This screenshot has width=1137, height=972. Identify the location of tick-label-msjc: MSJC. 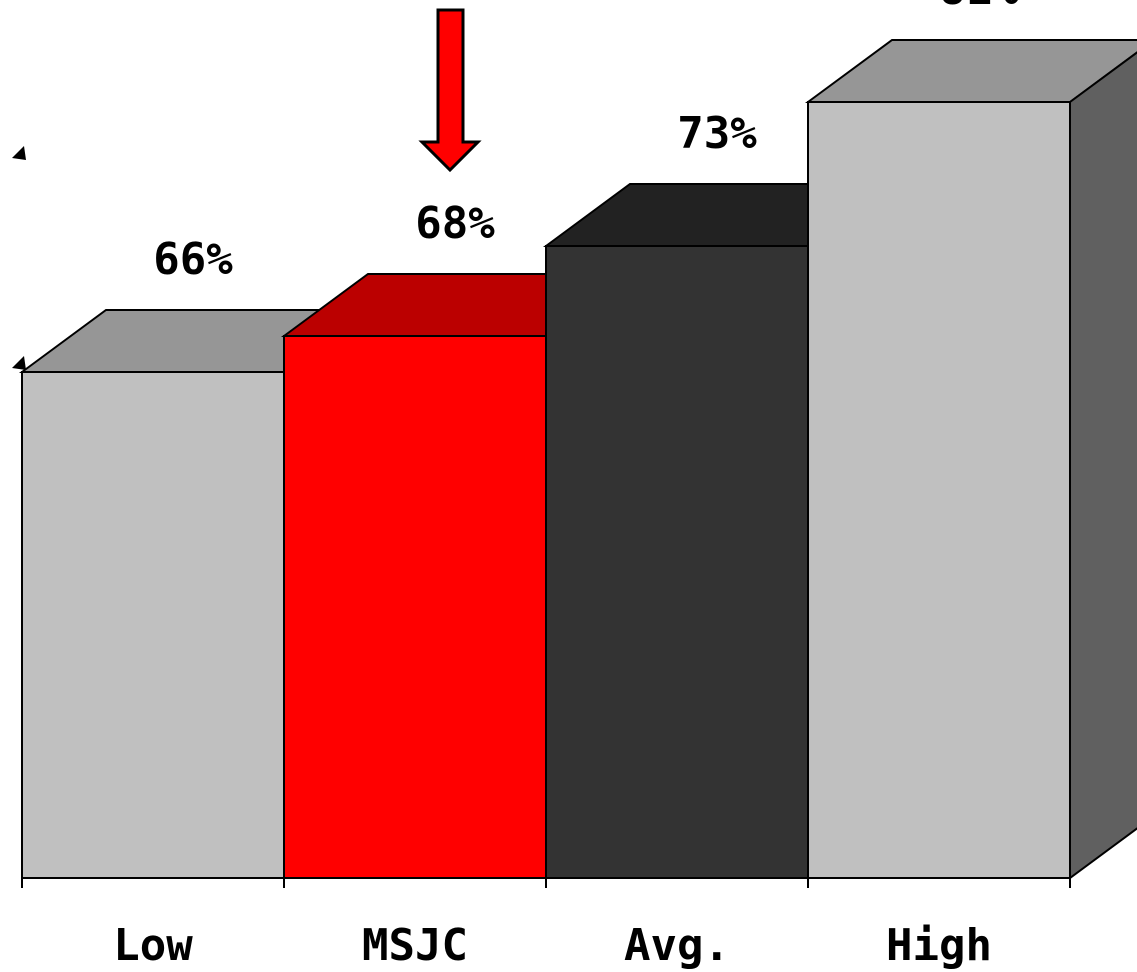
(415, 945).